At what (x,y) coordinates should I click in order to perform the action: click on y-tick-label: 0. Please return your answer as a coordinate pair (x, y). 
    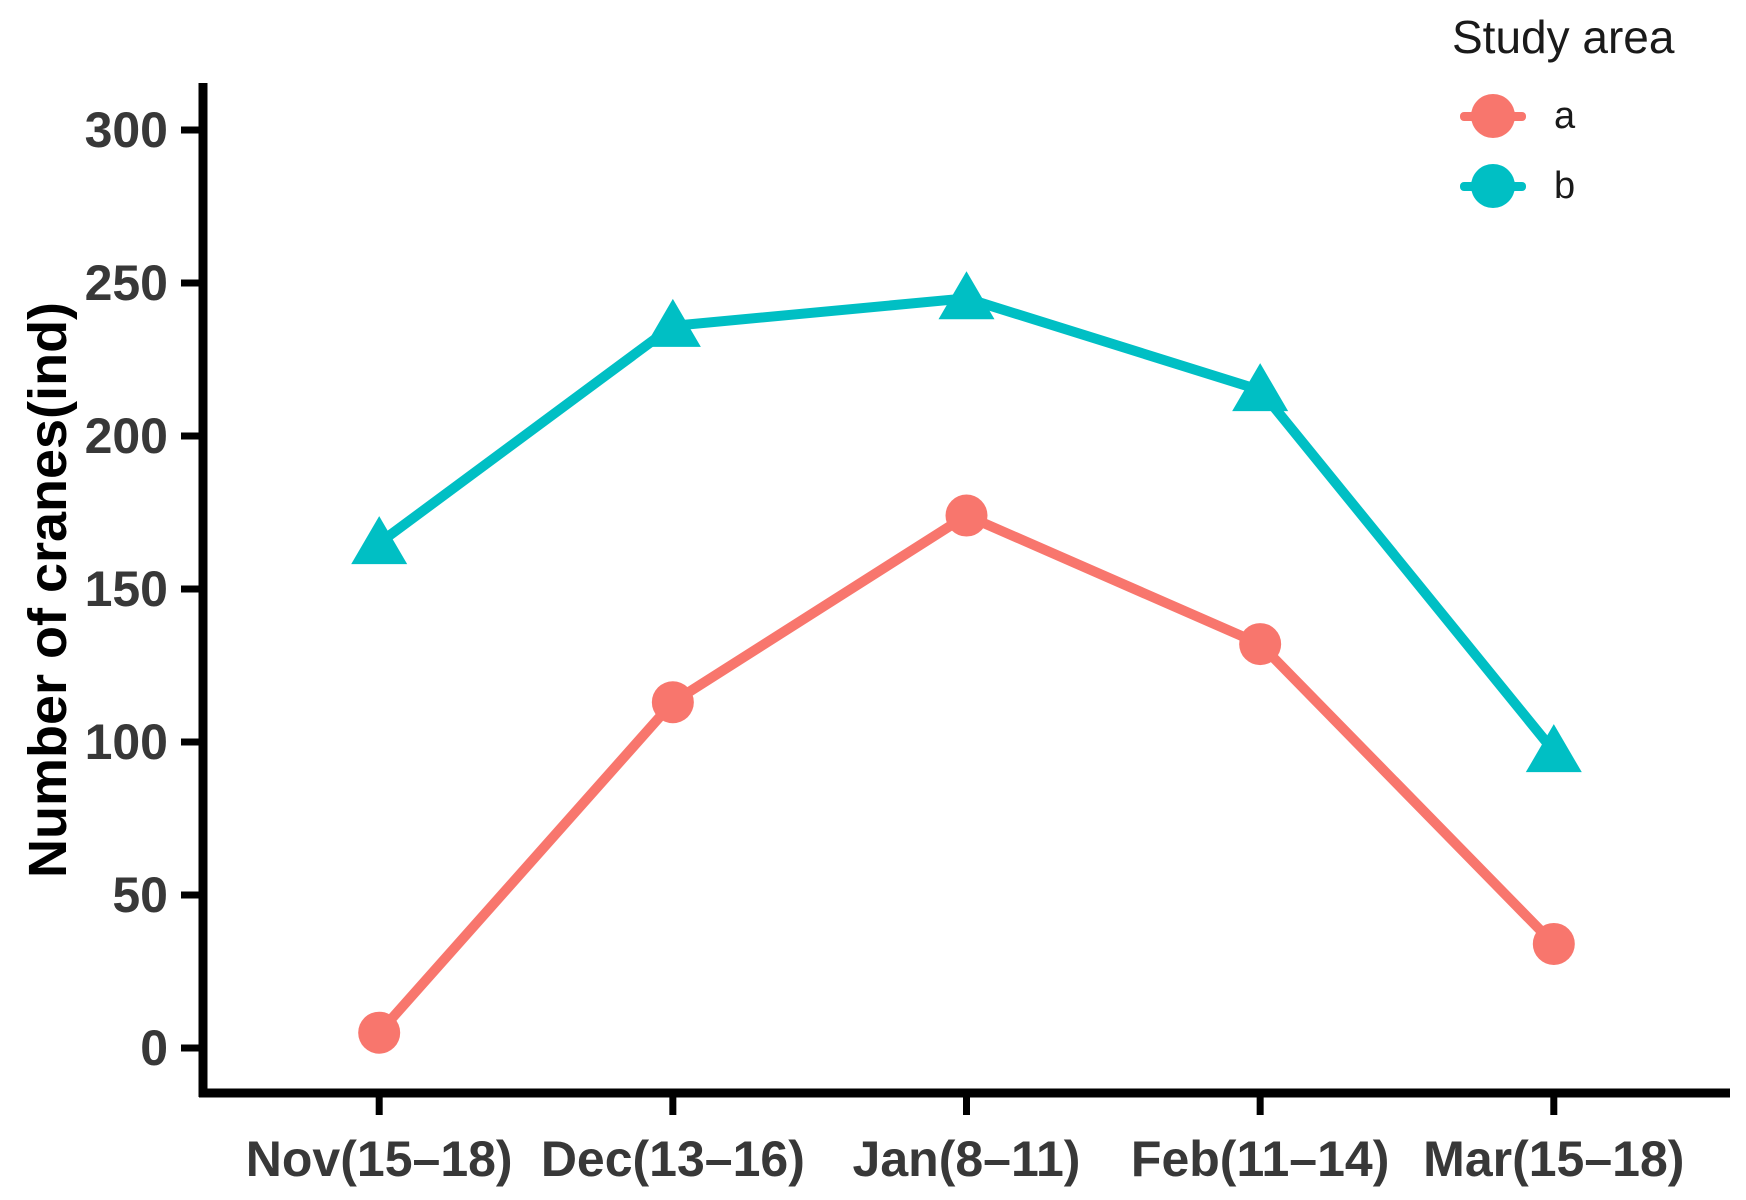
    Looking at the image, I should click on (154, 1048).